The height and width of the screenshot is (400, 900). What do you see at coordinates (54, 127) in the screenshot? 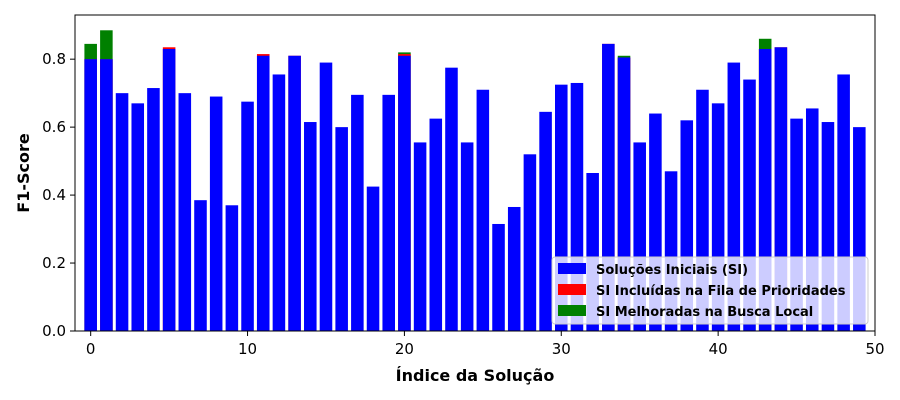
I see `y-tick-label: 0.6` at bounding box center [54, 127].